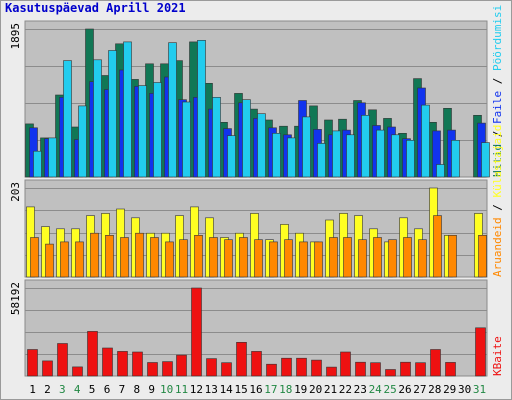 This screenshot has width=512, height=400. What do you see at coordinates (15, 192) in the screenshot?
I see `y-max-label: 203` at bounding box center [15, 192].